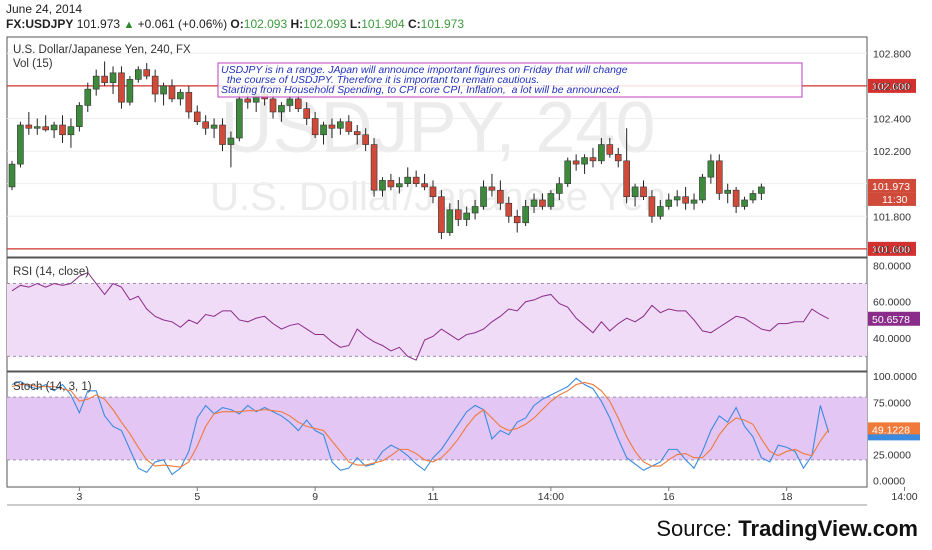 The width and height of the screenshot is (932, 550). What do you see at coordinates (129, 25) in the screenshot?
I see `up-arrow-icon: ▲` at bounding box center [129, 25].